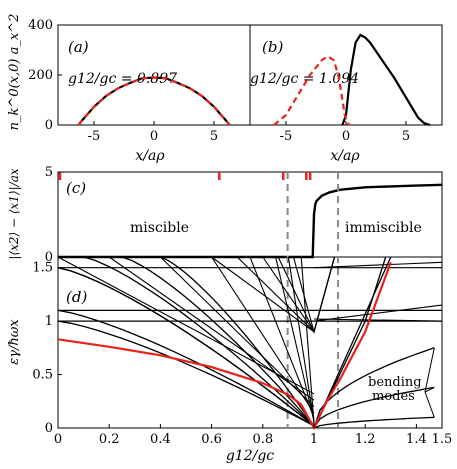 The image size is (457, 469). Describe the element at coordinates (49, 172) in the screenshot. I see `panel-c-ytick-label: 5` at that location.